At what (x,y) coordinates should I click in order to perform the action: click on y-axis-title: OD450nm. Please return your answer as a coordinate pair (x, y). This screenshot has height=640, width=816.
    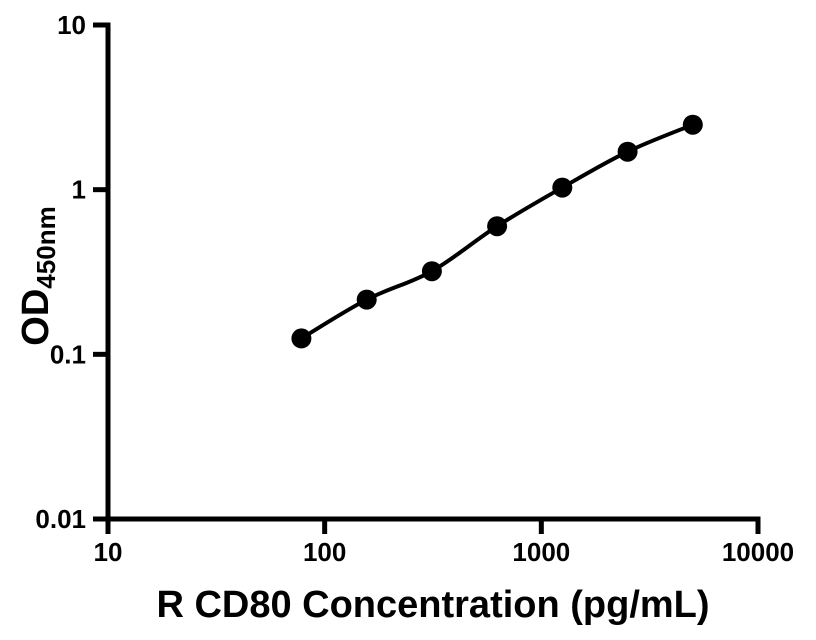
    Looking at the image, I should click on (38, 275).